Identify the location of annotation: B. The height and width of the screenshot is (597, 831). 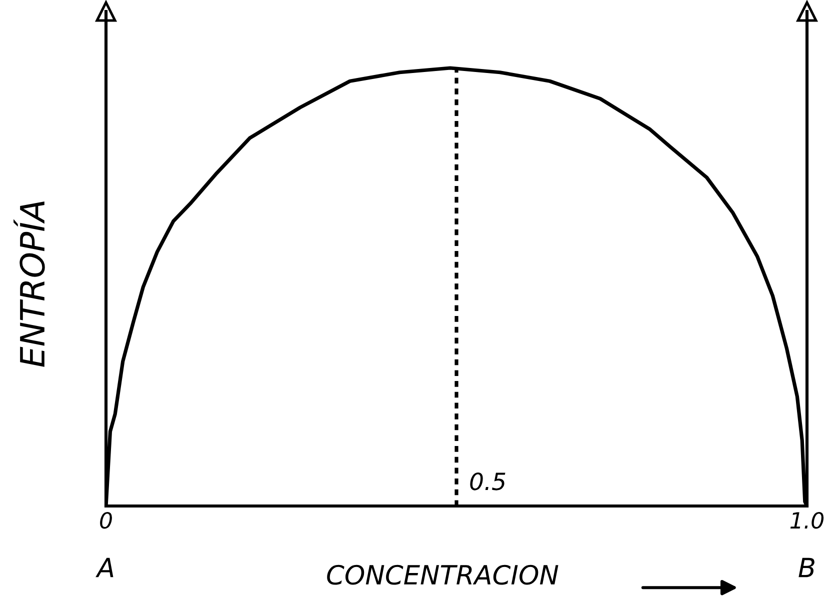
(806, 568).